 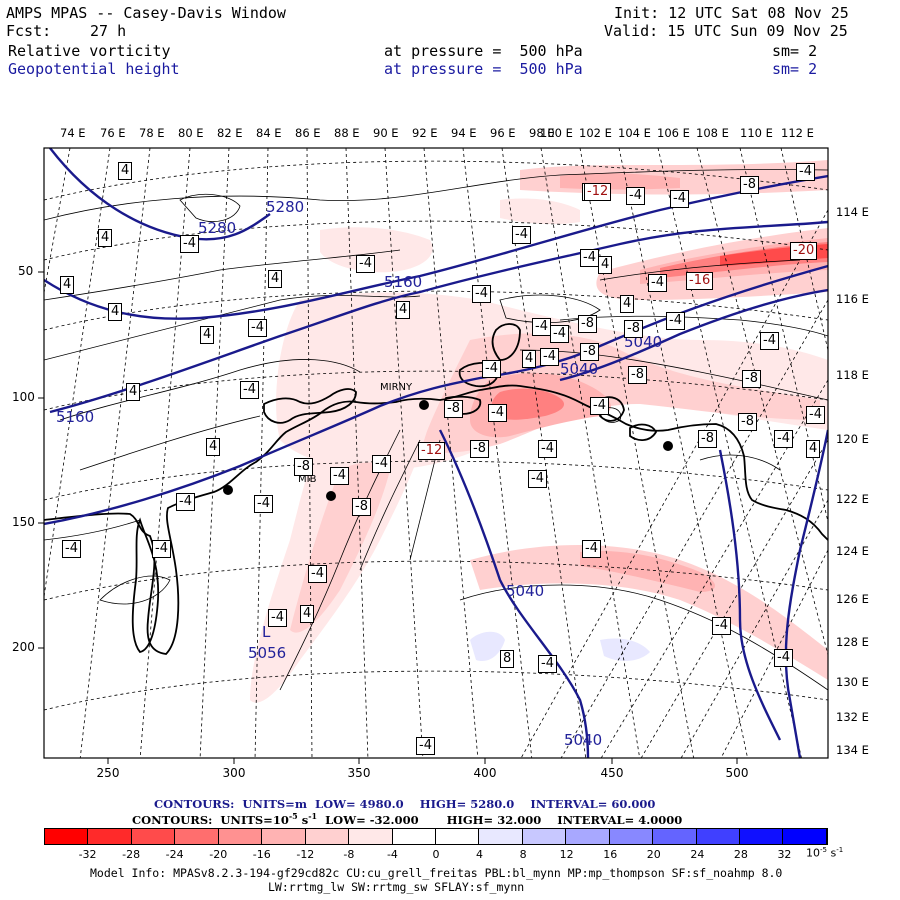 What do you see at coordinates (313, 816) in the screenshot?
I see `unit-exponent: -1` at bounding box center [313, 816].